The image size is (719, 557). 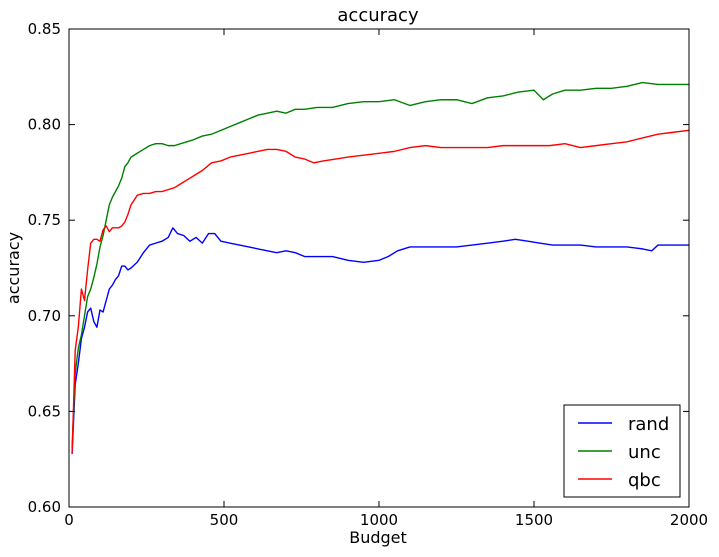 What do you see at coordinates (689, 520) in the screenshot?
I see `x-tick-label: 2000` at bounding box center [689, 520].